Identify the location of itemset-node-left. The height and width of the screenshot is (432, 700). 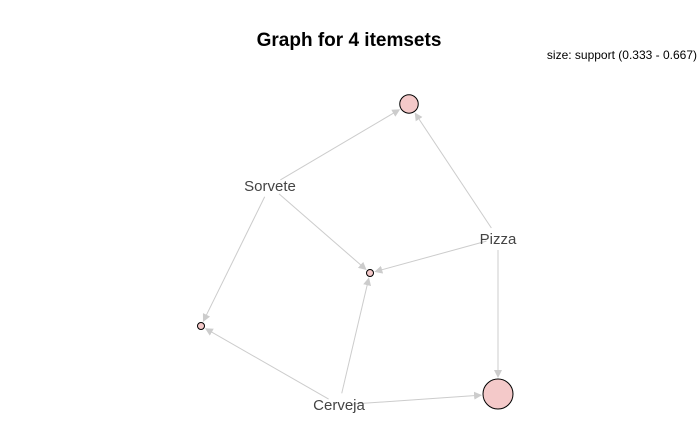
(201, 326).